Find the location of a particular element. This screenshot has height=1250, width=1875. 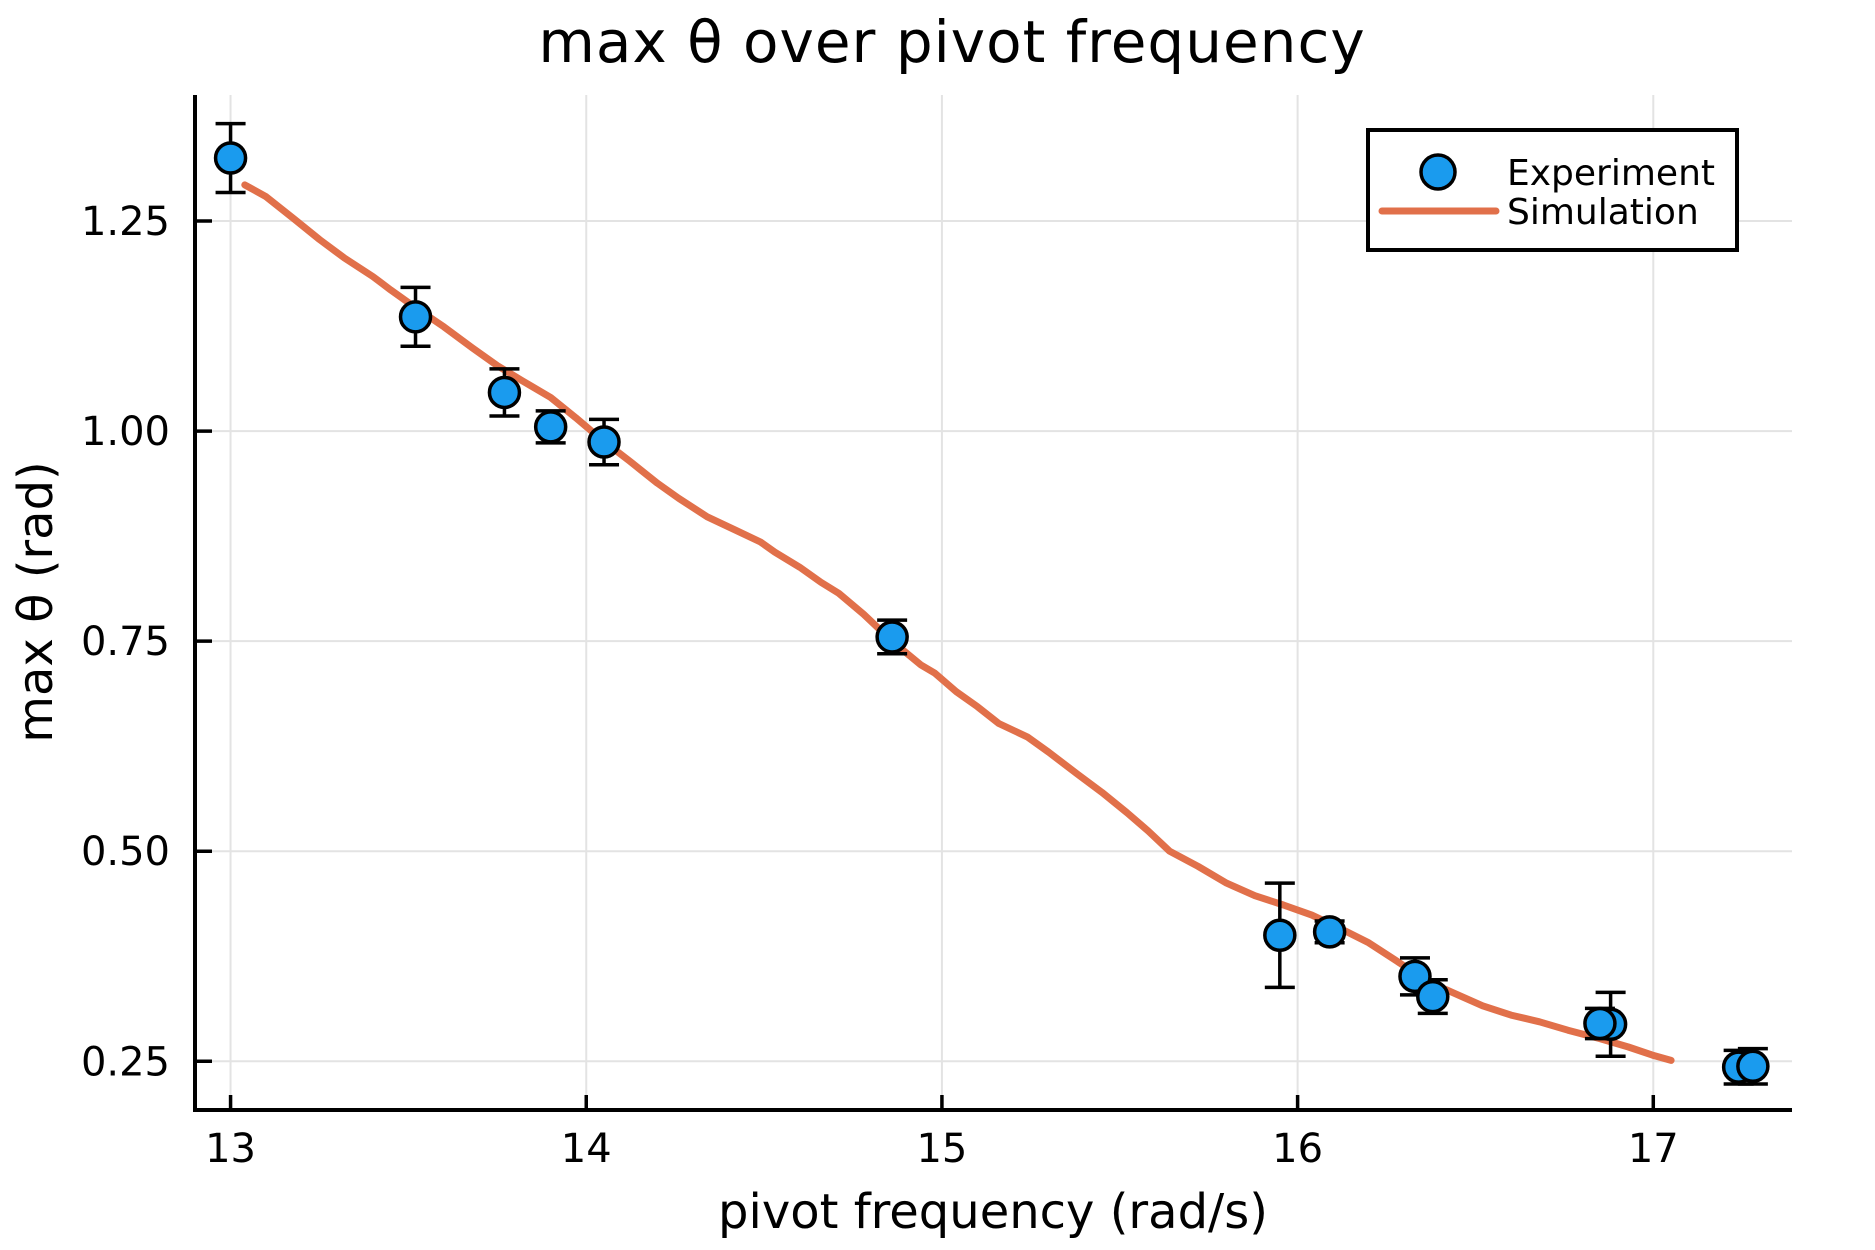

legend-label-experiment: Experiment is located at coordinates (1611, 173).